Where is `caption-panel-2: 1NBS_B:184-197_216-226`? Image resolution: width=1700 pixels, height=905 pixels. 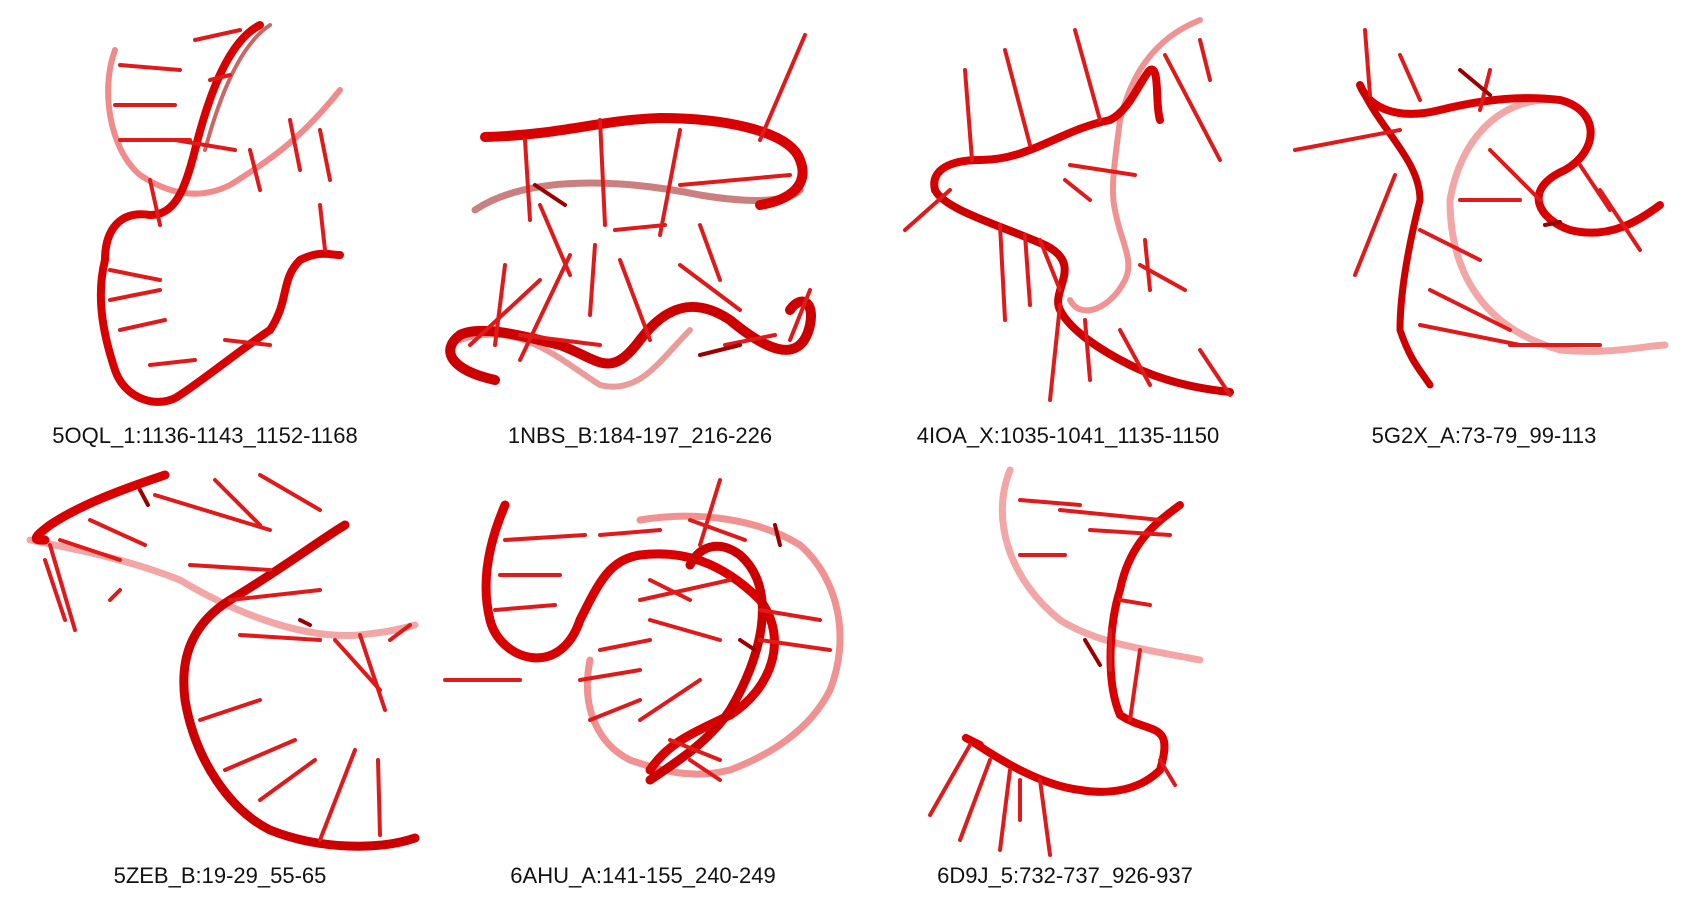
caption-panel-2: 1NBS_B:184-197_216-226 is located at coordinates (640, 435).